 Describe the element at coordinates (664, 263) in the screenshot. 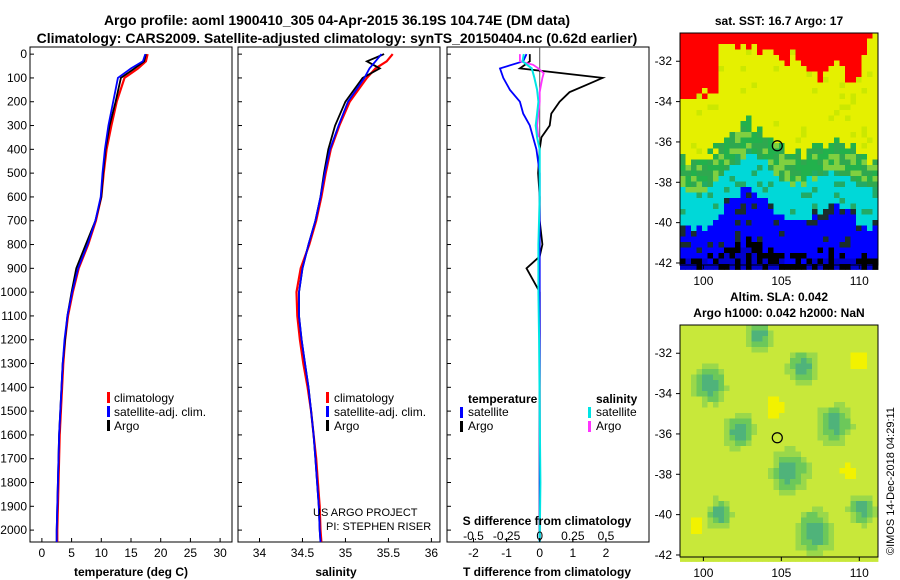

I see `lat-tick-label: -42` at that location.